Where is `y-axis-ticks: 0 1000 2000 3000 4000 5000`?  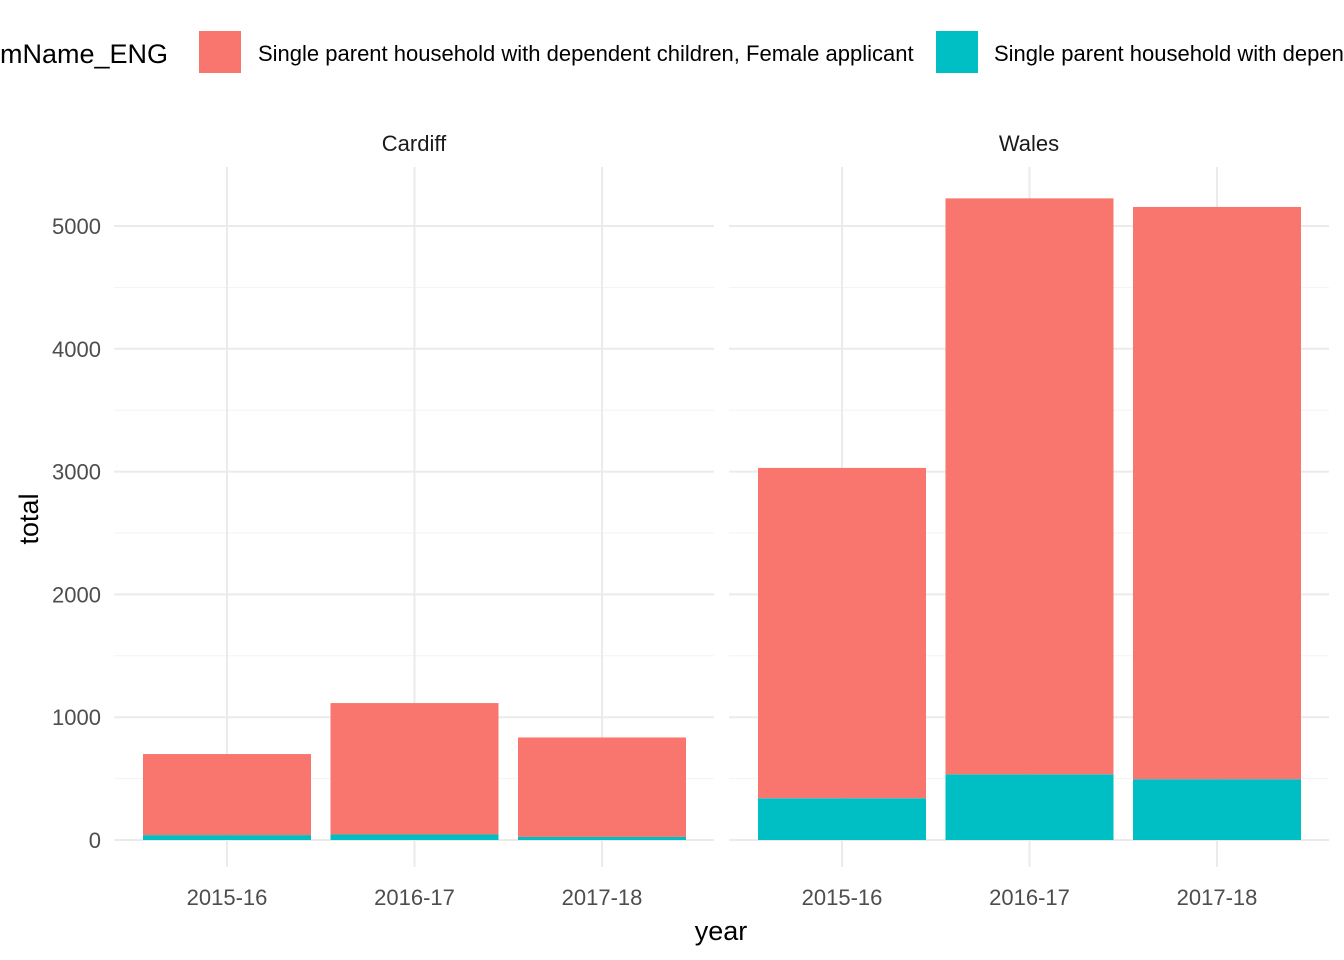 y-axis-ticks: 0 1000 2000 3000 4000 5000 is located at coordinates (76, 533).